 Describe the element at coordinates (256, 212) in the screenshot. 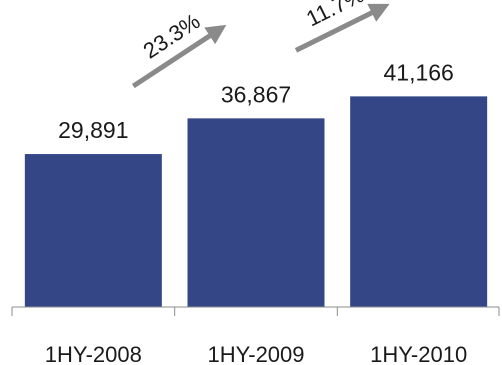

I see `bar-1hy-2009` at that location.